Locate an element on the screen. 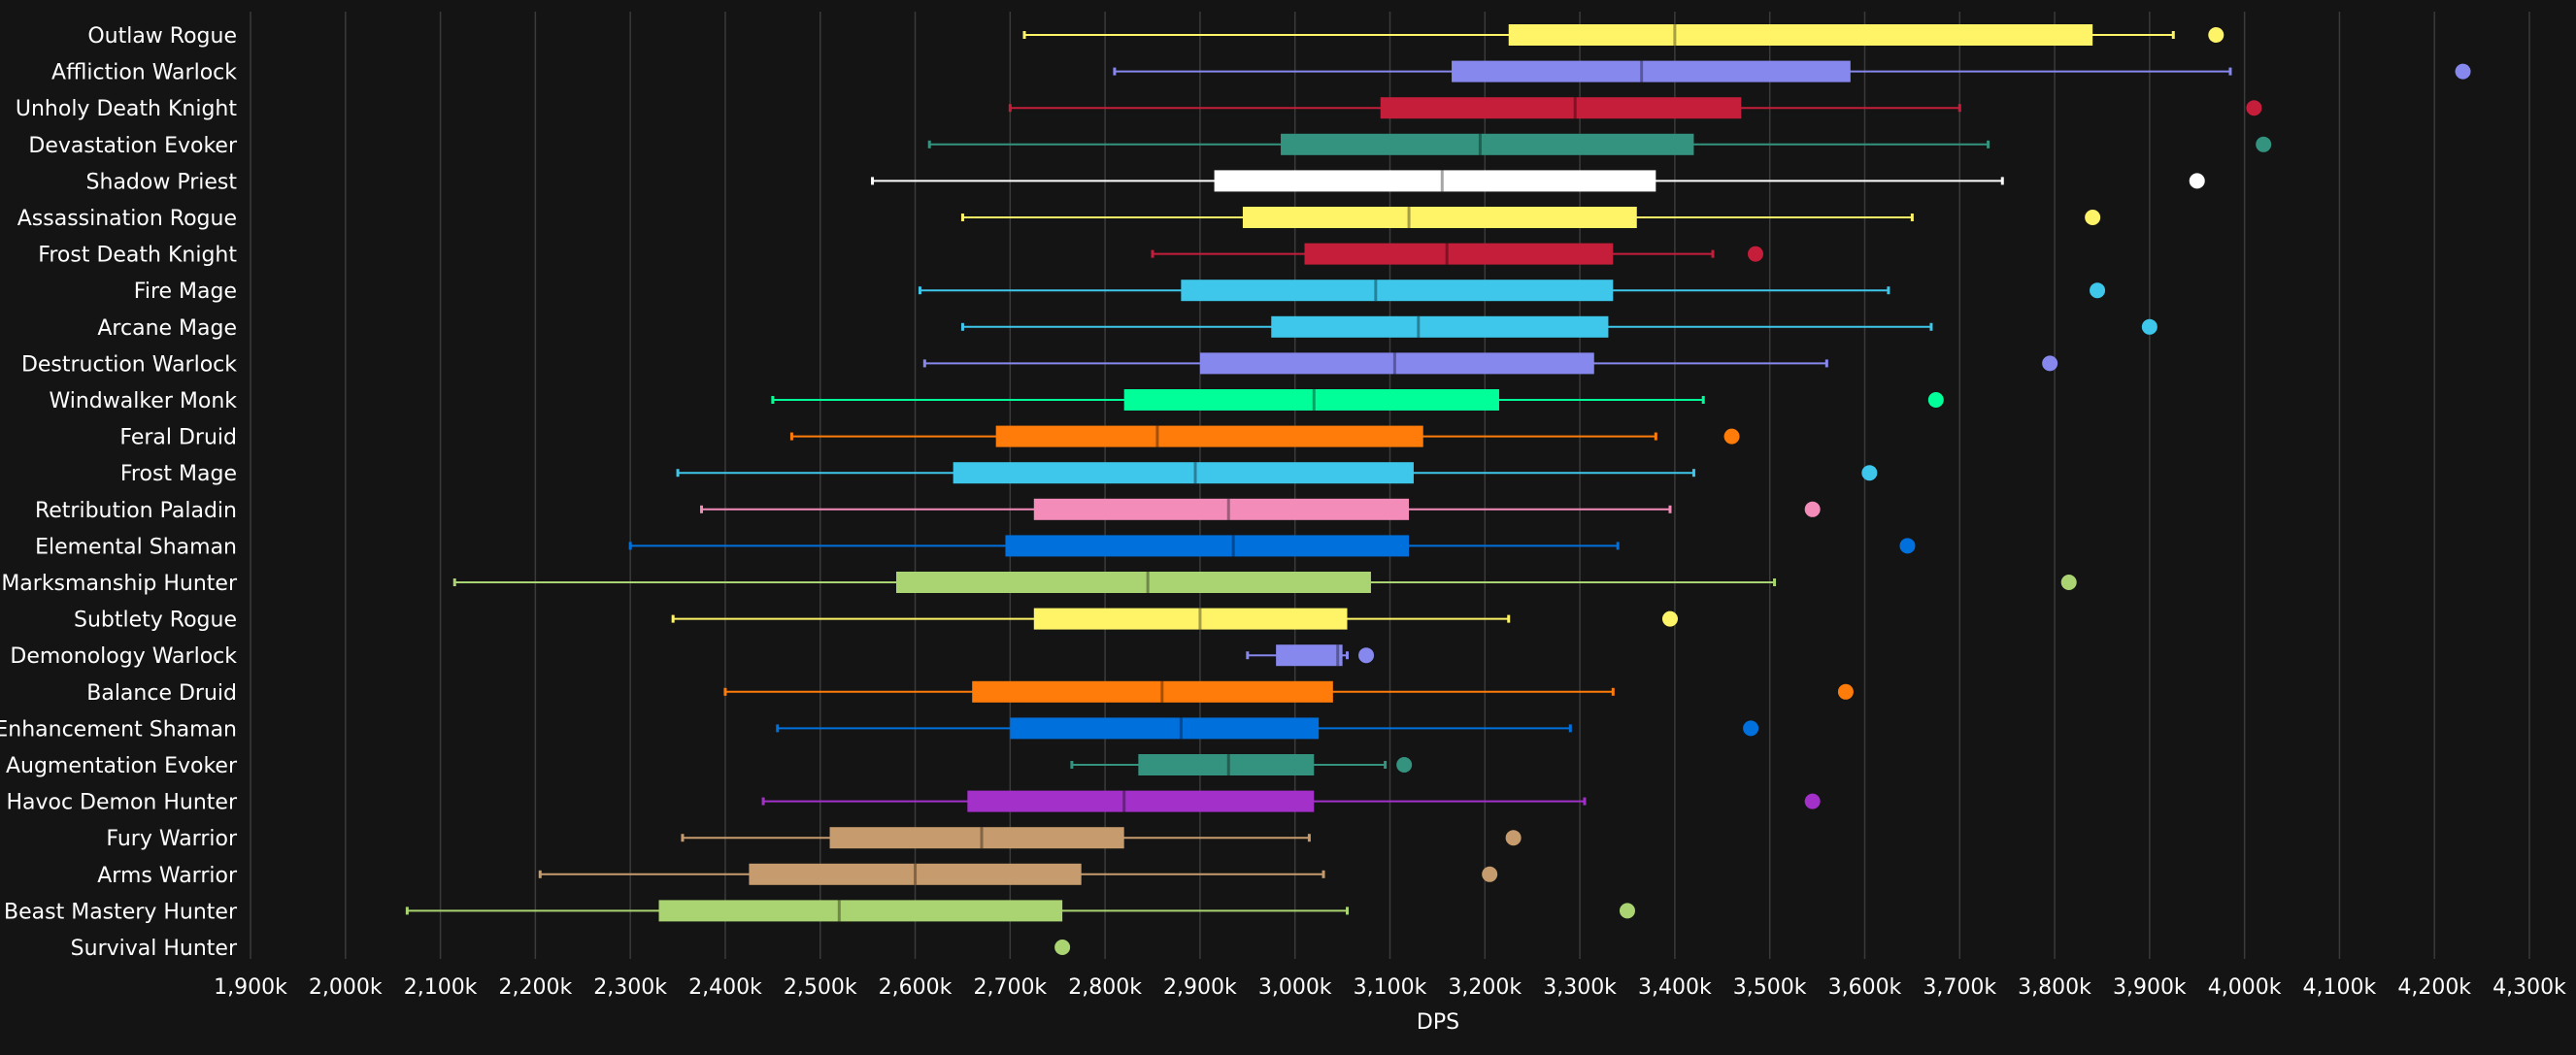  box-havoc-demon-hunter is located at coordinates (1291, 801).